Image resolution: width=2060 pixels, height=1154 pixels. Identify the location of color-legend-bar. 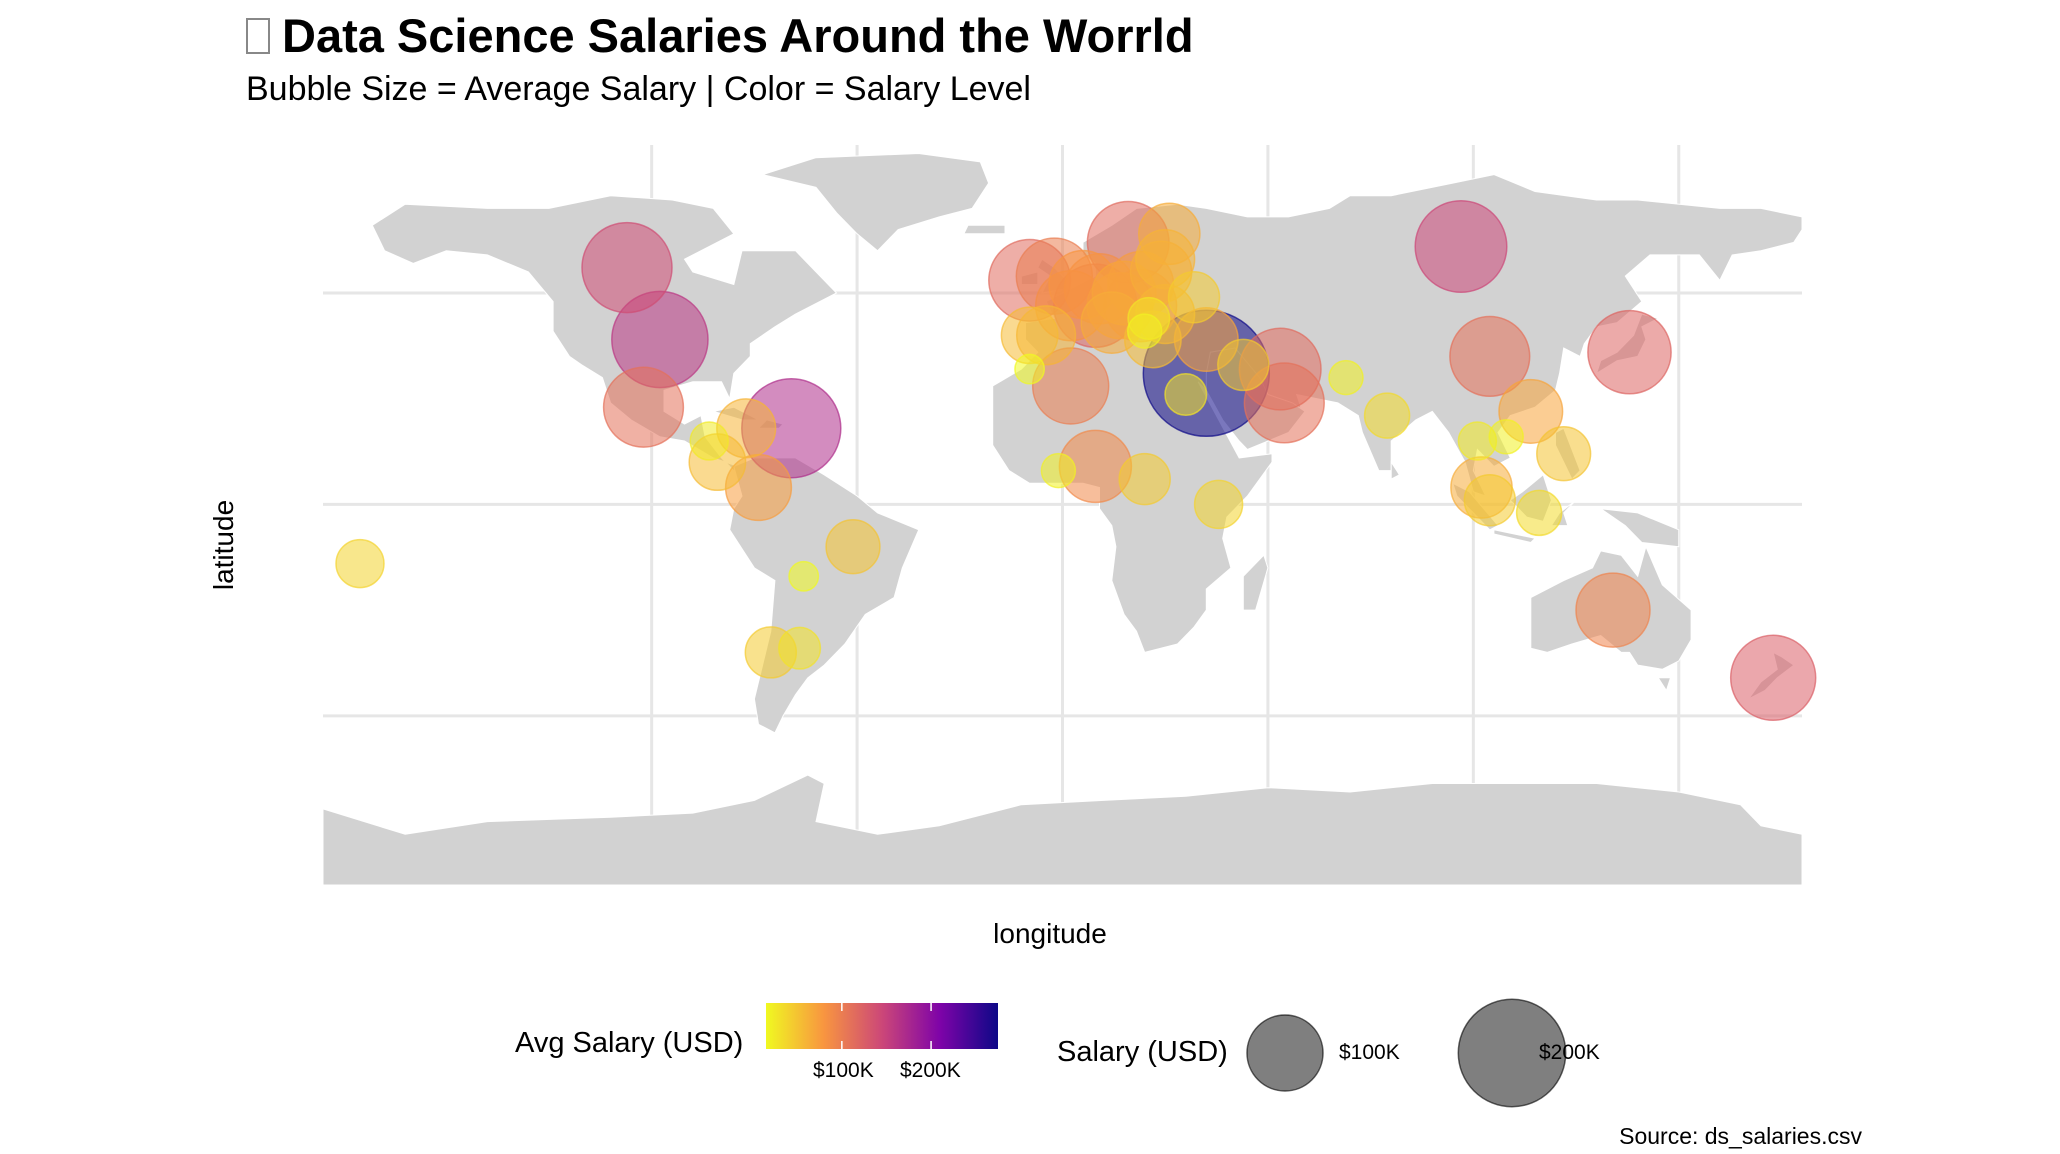
(882, 1026).